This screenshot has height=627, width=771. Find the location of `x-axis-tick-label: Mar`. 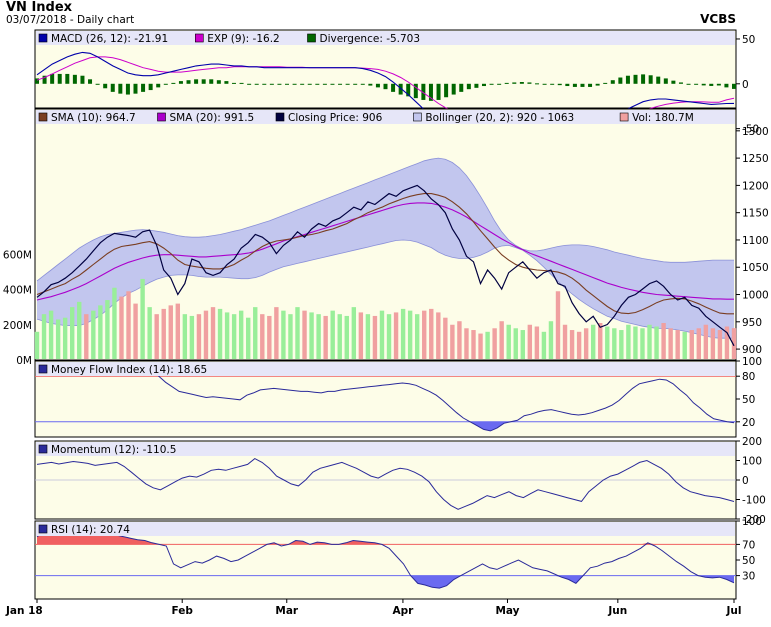

x-axis-tick-label: Mar is located at coordinates (287, 611).